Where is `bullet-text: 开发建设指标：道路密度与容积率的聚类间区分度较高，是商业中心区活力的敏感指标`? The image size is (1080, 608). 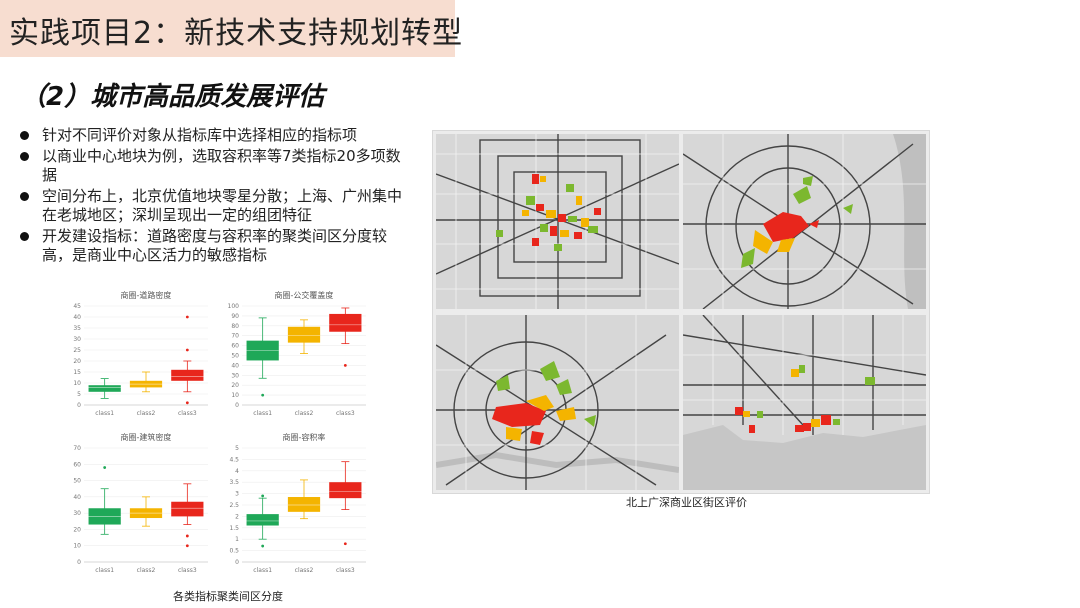 bullet-text: 开发建设指标：道路密度与容积率的聚类间区分度较高，是商业中心区活力的敏感指标 is located at coordinates (215, 245).